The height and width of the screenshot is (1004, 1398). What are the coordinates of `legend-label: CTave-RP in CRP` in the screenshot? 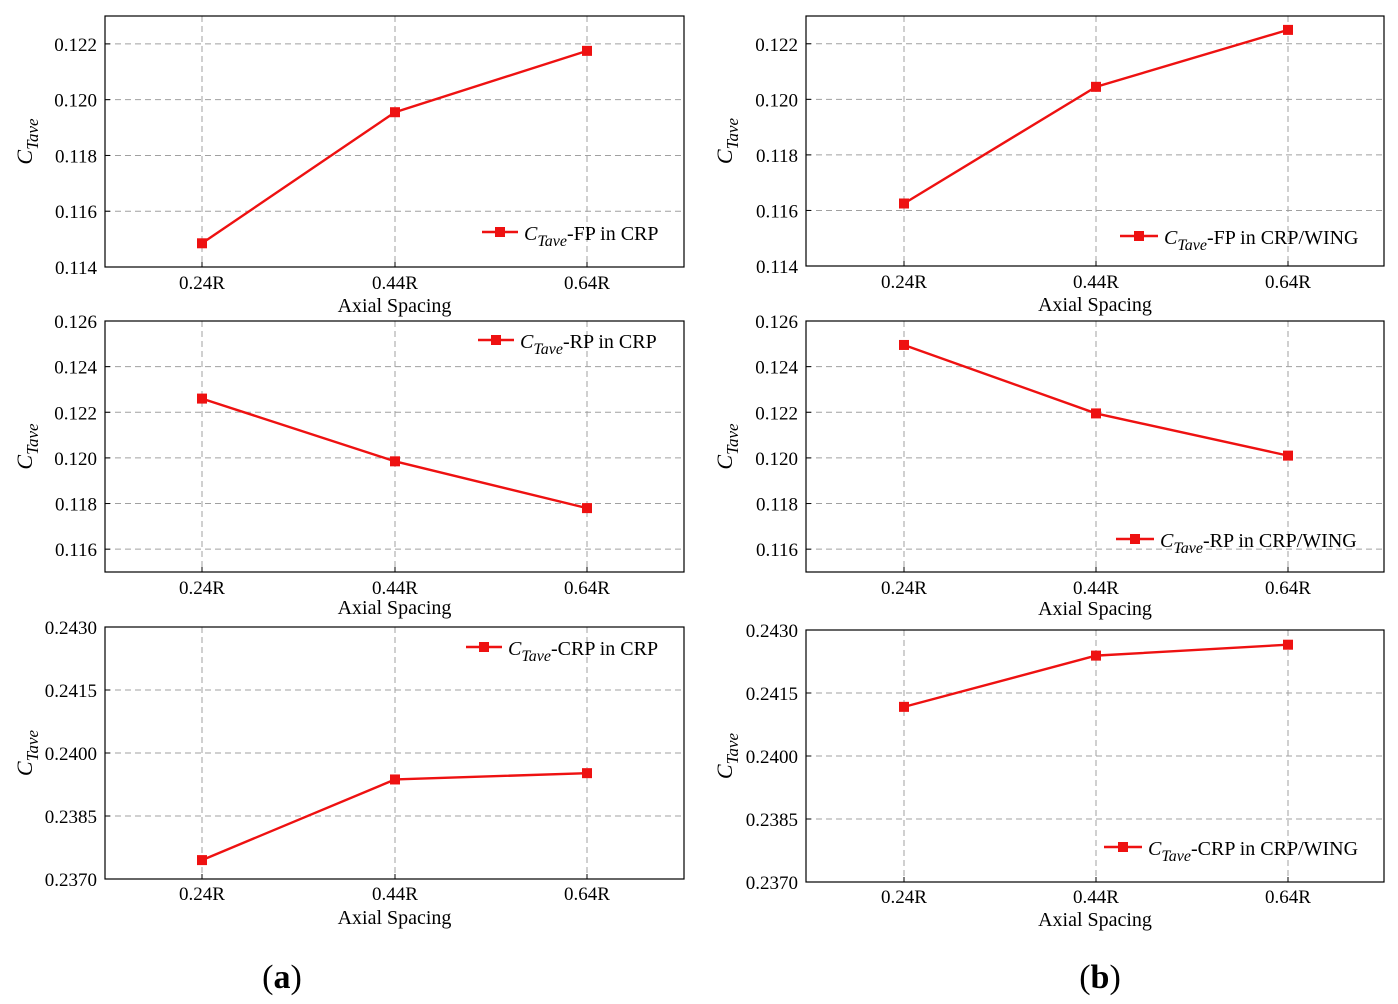 It's located at (588, 344).